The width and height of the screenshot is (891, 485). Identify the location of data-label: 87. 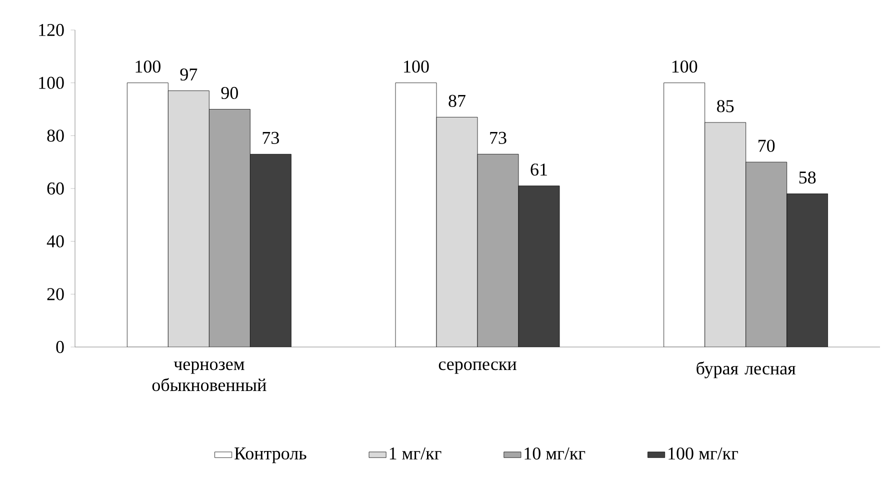
(457, 100).